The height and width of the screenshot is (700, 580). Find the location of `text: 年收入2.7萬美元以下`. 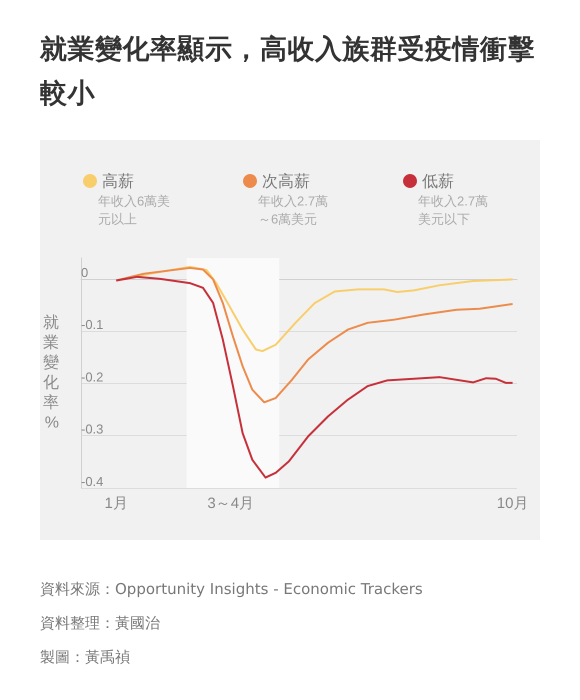

text: 年收入2.7萬美元以下 is located at coordinates (453, 210).